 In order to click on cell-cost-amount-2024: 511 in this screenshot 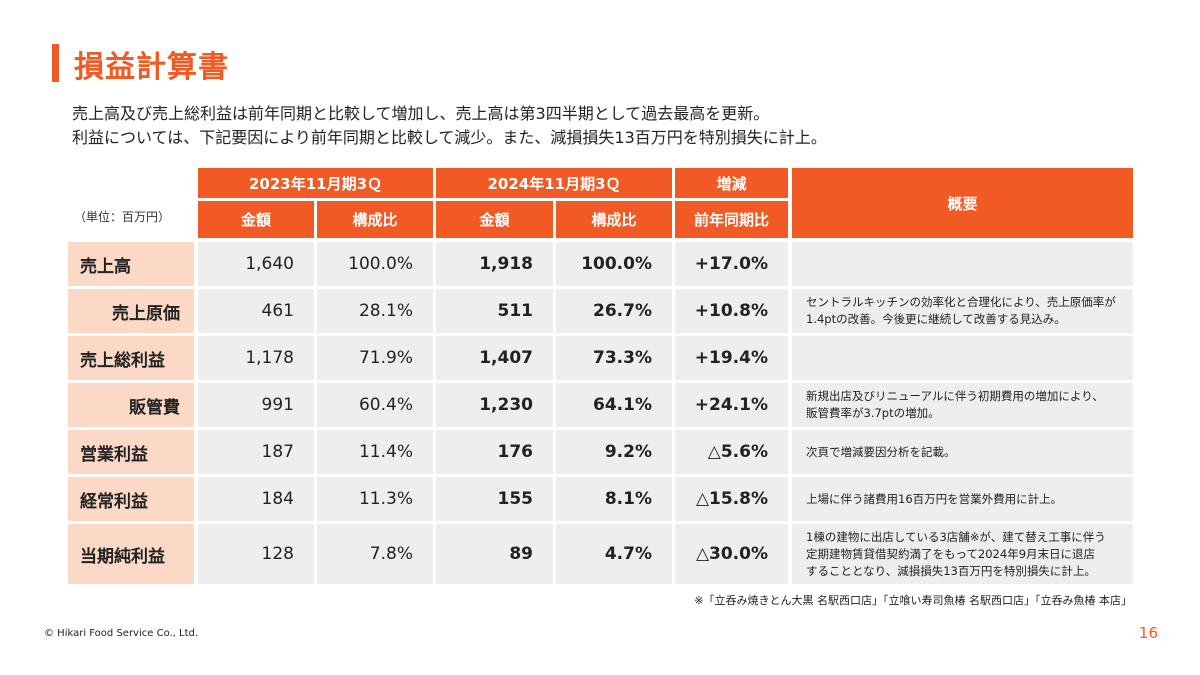, I will do `click(494, 311)`.